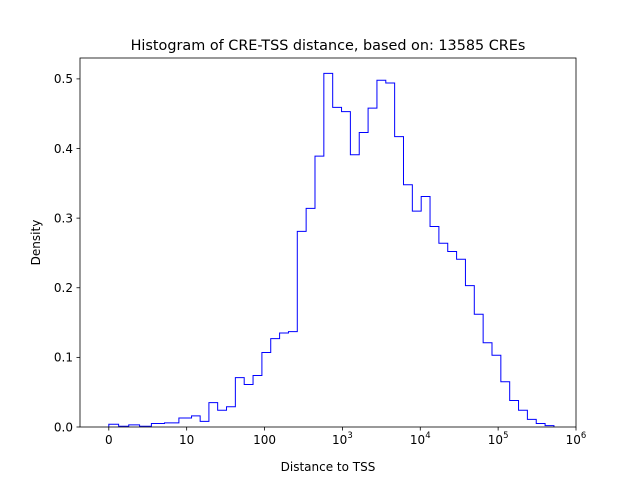 Image resolution: width=640 pixels, height=480 pixels. What do you see at coordinates (36, 243) in the screenshot?
I see `y-axis-label: Density` at bounding box center [36, 243].